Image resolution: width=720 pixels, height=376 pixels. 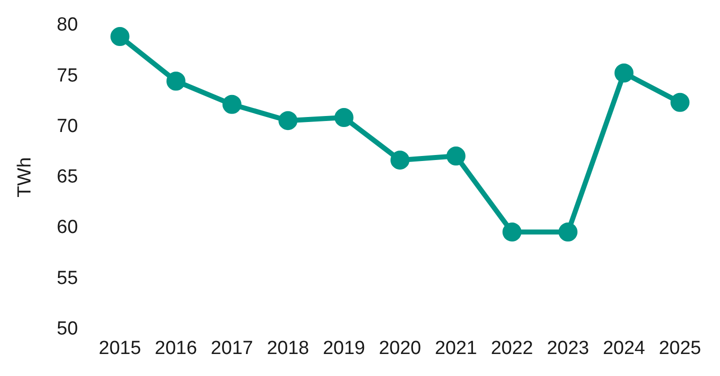 What do you see at coordinates (67, 75) in the screenshot?
I see `y-tick-label: 75` at bounding box center [67, 75].